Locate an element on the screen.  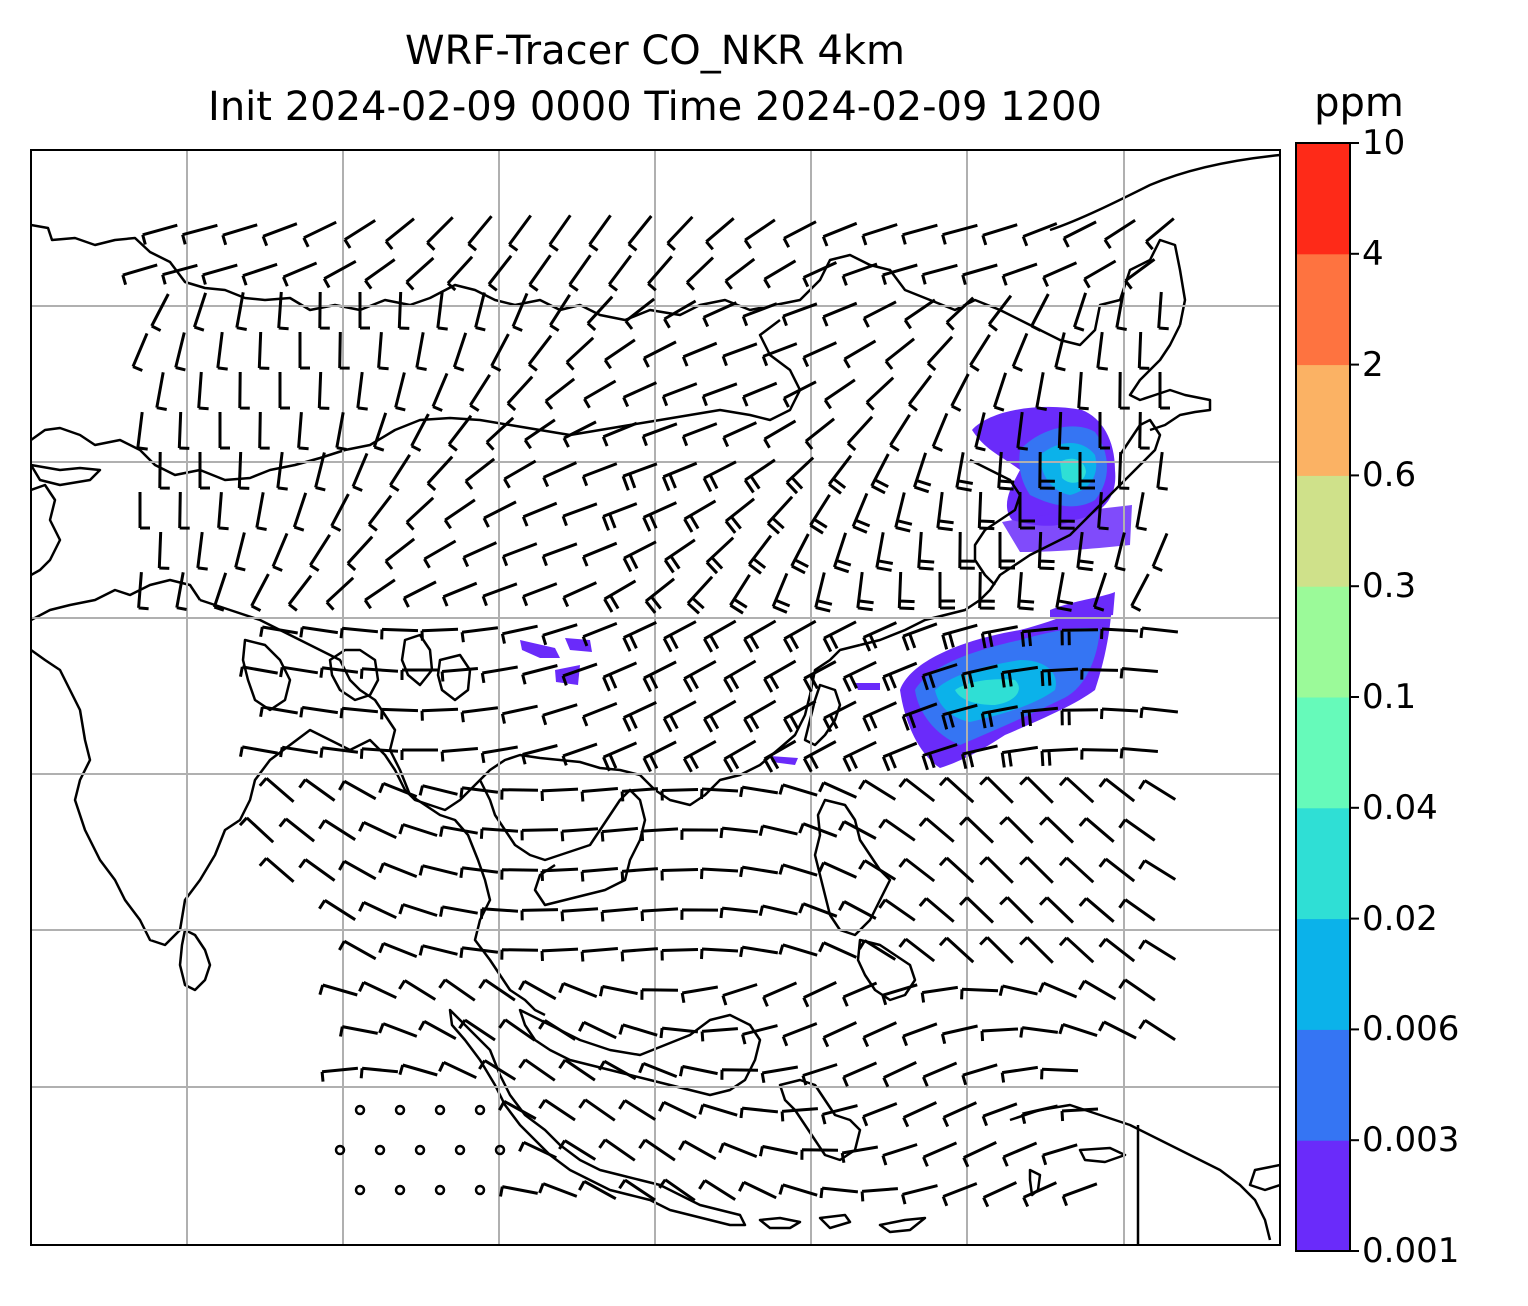
colorbar is located at coordinates (1327, 697).